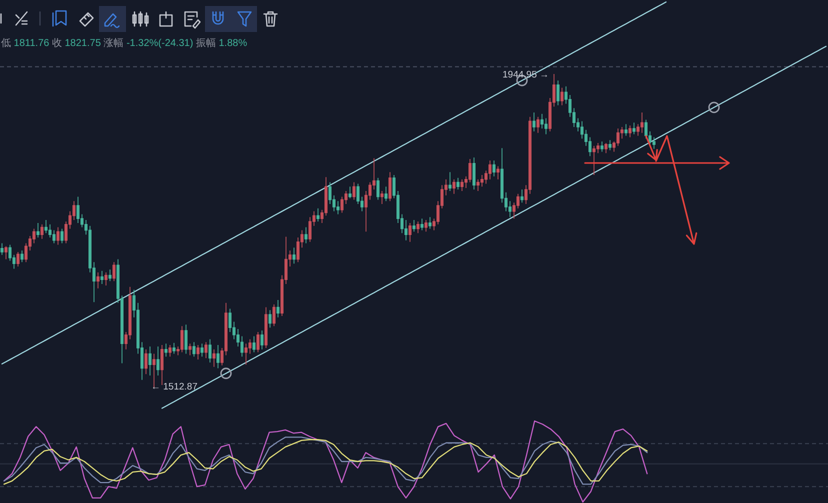 The image size is (828, 503). What do you see at coordinates (124, 43) in the screenshot?
I see `chart-subtitle: 低 1811.76 收 1821.75 涨幅 -1.32%(-24.31) 振幅 1.88%` at bounding box center [124, 43].